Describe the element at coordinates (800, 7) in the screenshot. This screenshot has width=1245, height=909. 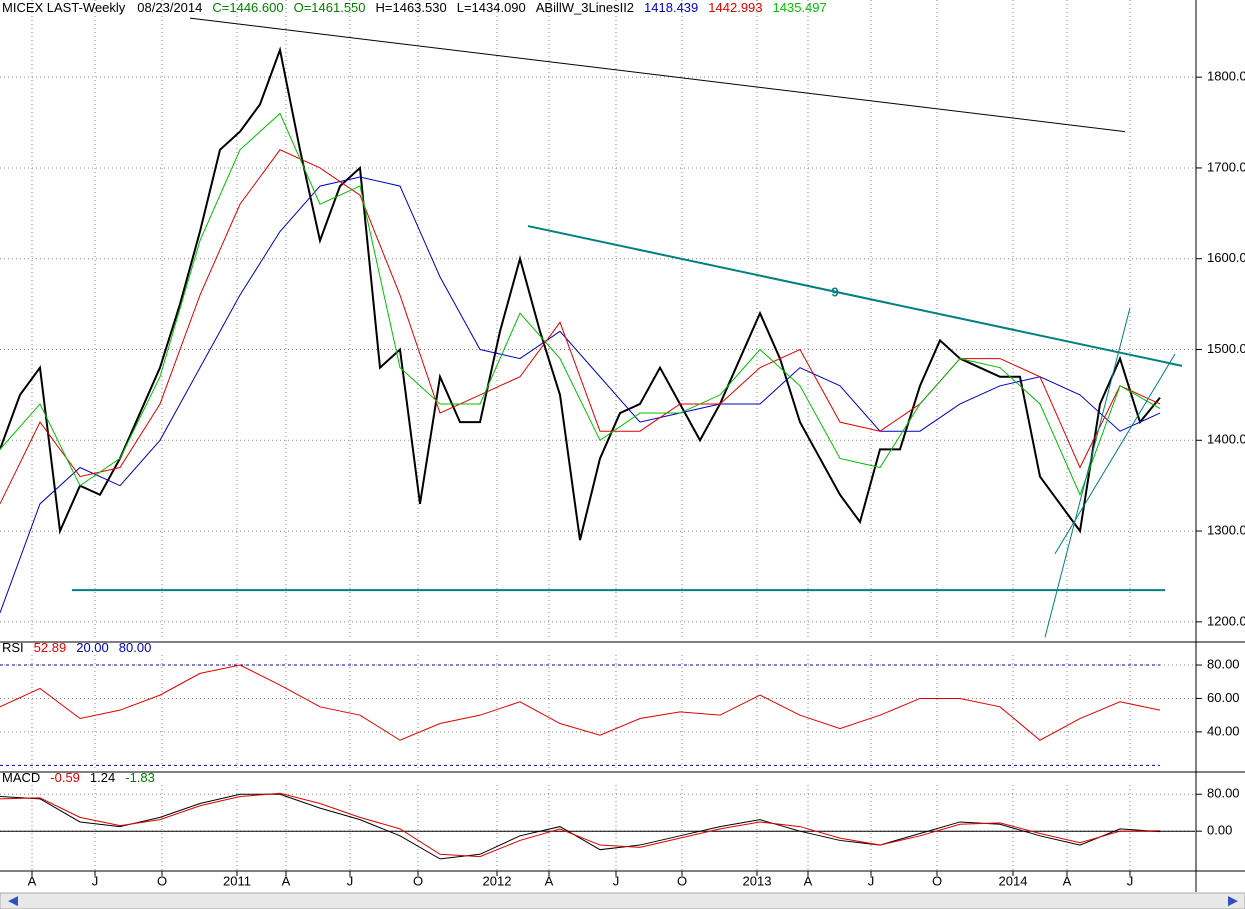
I see `header-text: 1435.497` at that location.